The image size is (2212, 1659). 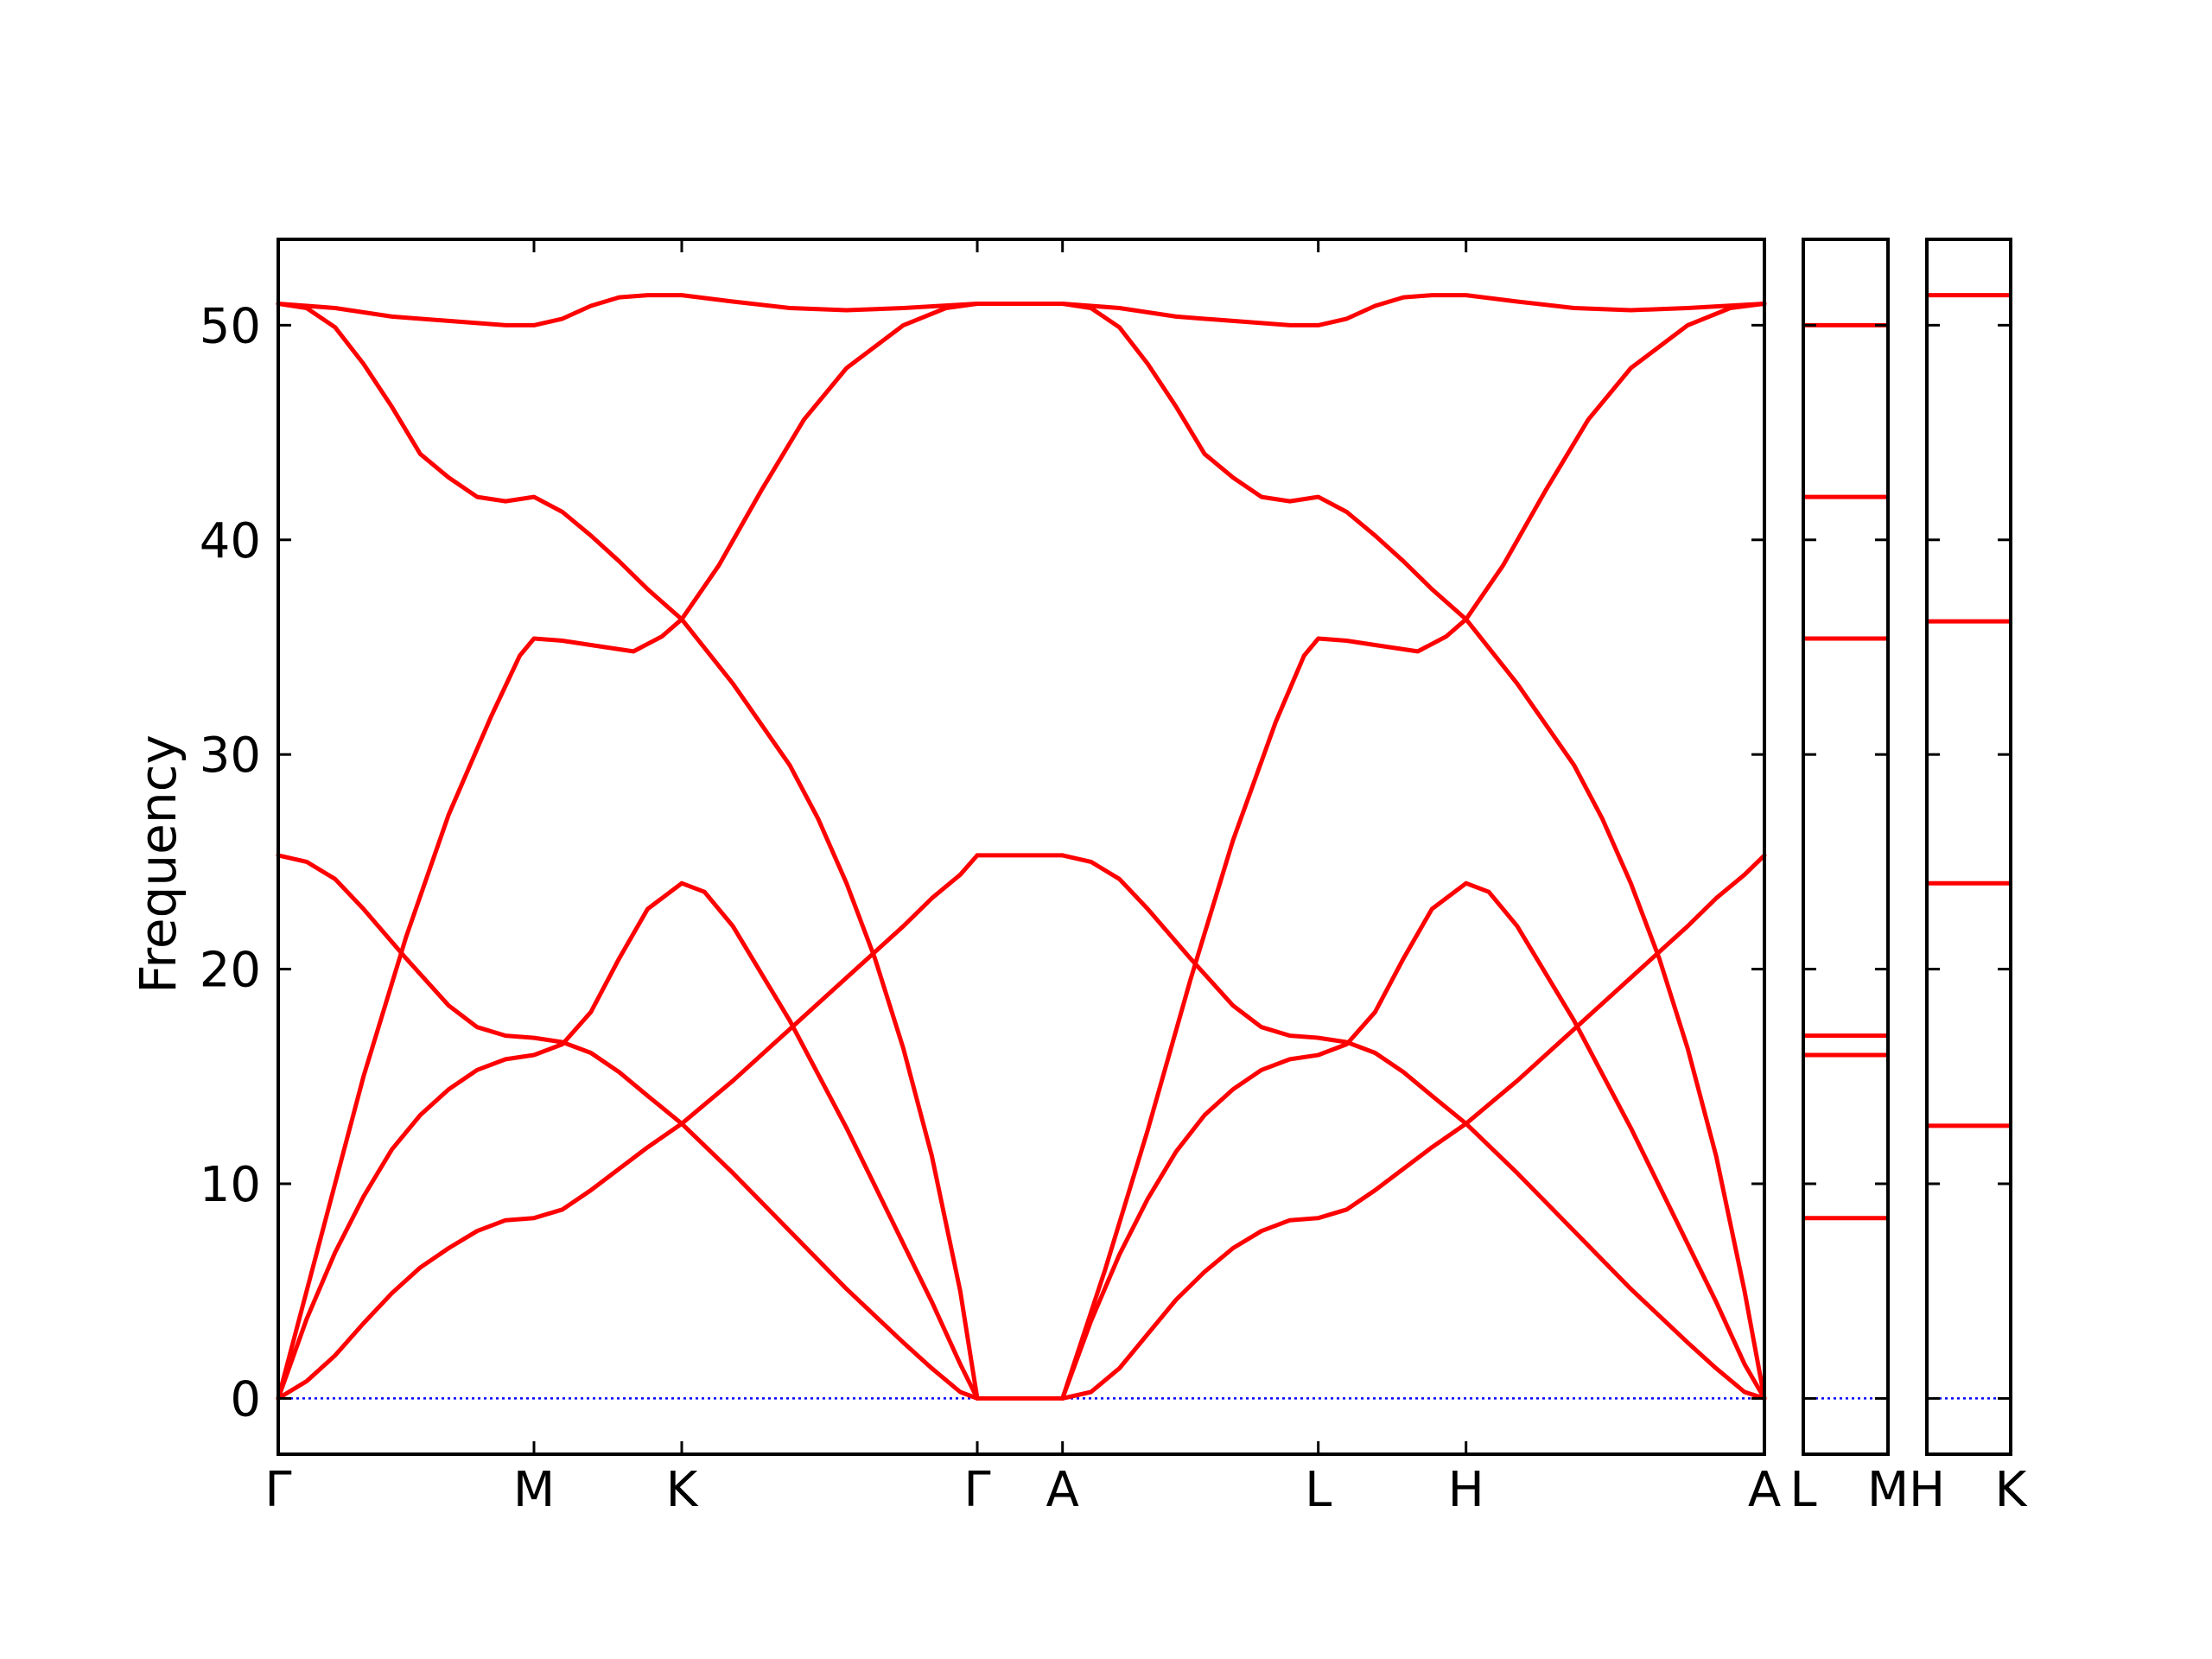 I want to click on y-tick-label: 50, so click(x=231, y=326).